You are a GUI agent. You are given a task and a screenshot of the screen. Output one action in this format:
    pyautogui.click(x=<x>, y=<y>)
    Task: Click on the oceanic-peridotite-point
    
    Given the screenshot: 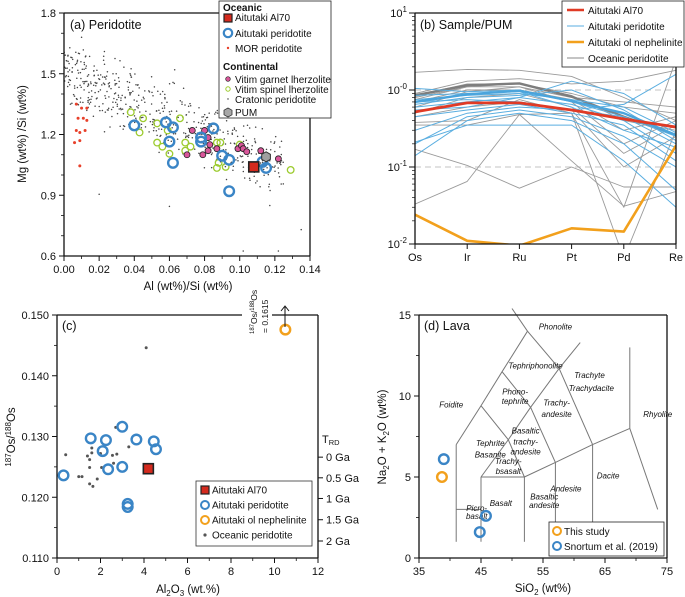 What is the action you would take?
    pyautogui.click(x=97, y=479)
    